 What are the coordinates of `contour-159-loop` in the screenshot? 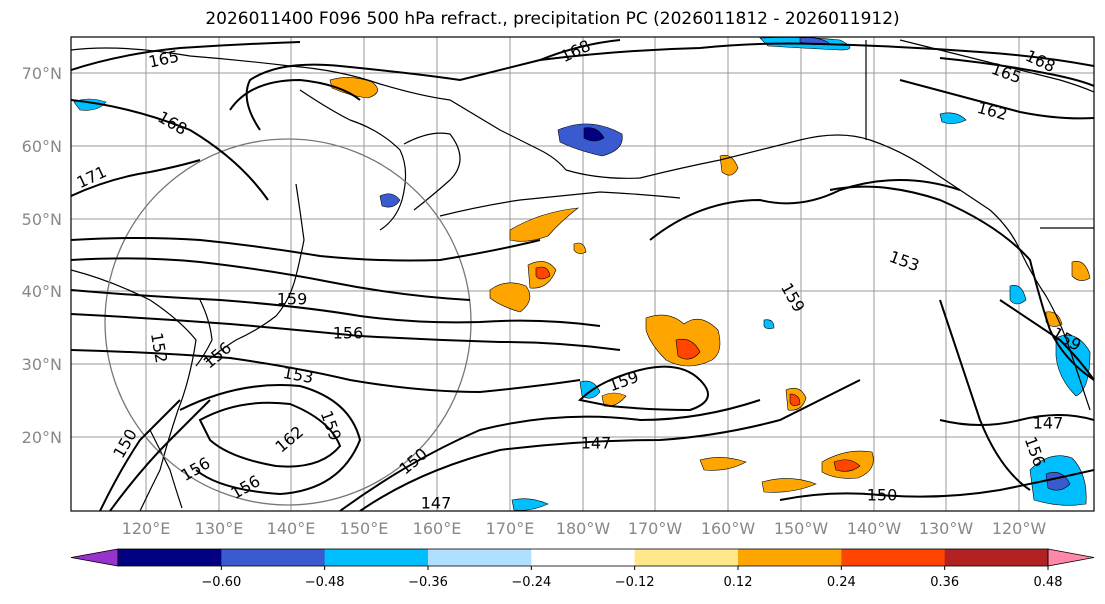 It's located at (643, 388).